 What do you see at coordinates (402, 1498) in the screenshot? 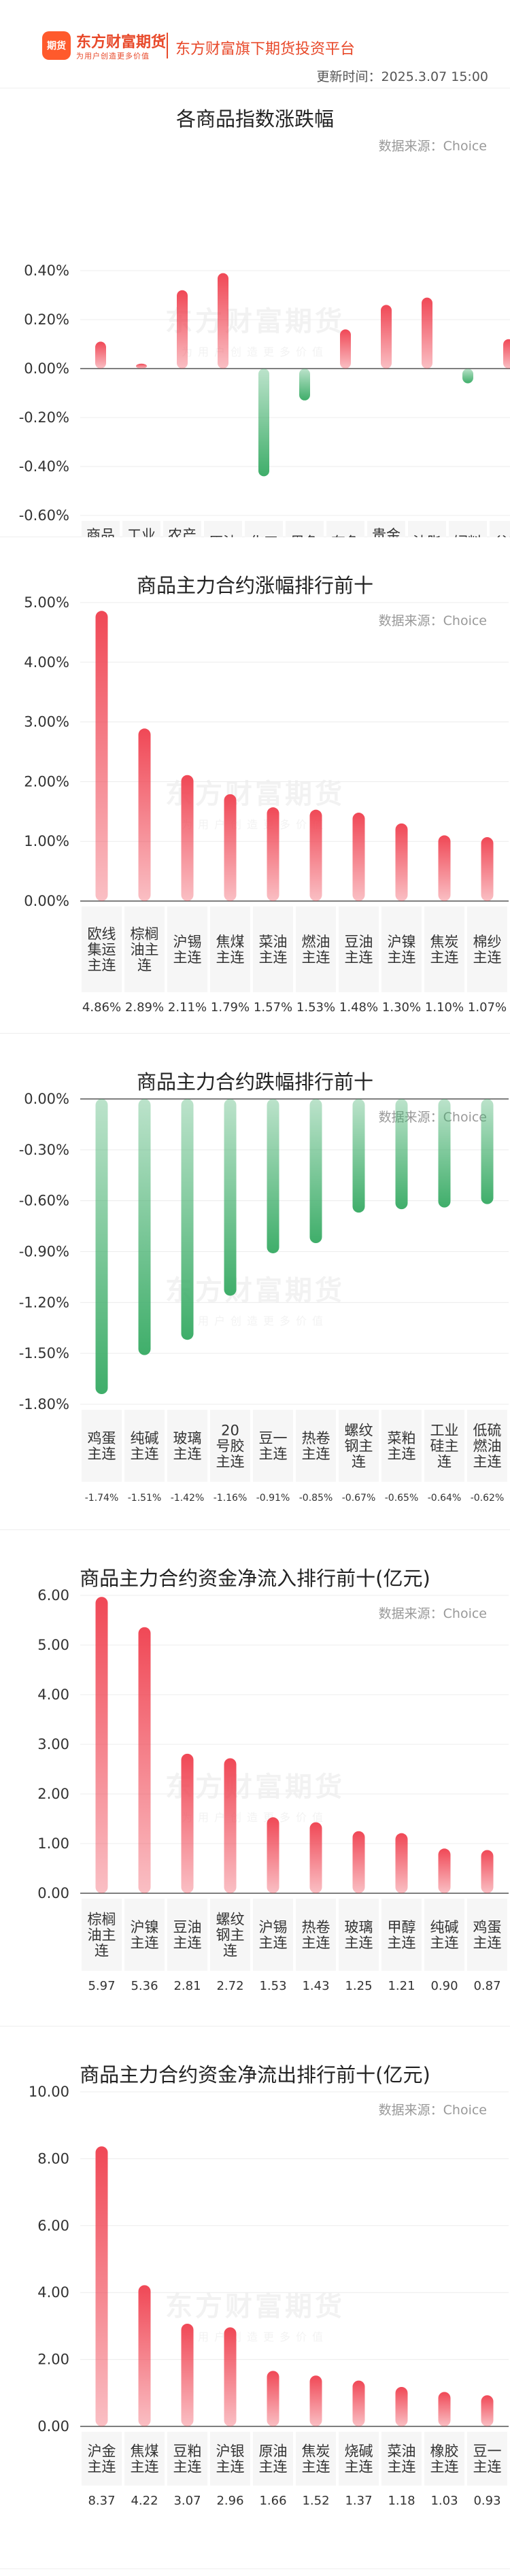
I see `value-label: -0.65%` at bounding box center [402, 1498].